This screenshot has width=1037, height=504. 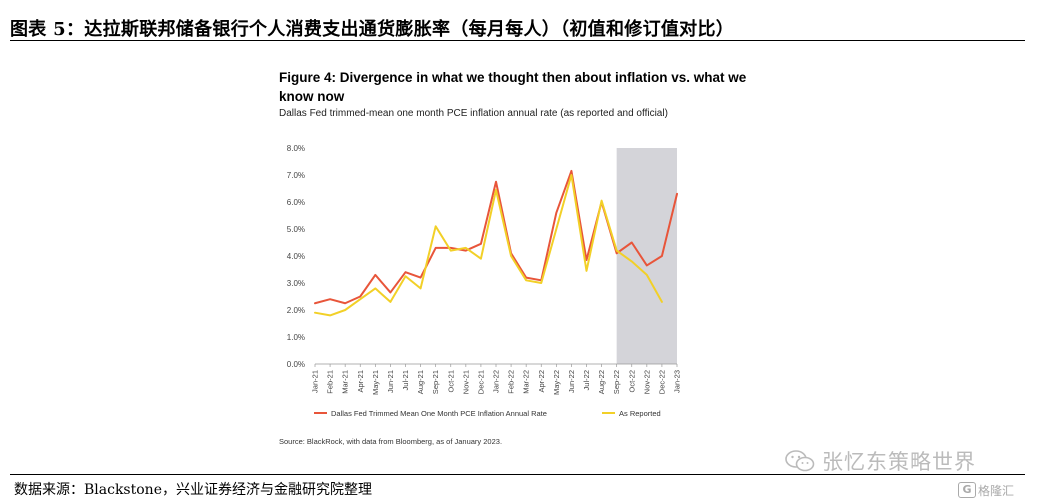 What do you see at coordinates (556, 382) in the screenshot?
I see `x-tick-label: May-22` at bounding box center [556, 382].